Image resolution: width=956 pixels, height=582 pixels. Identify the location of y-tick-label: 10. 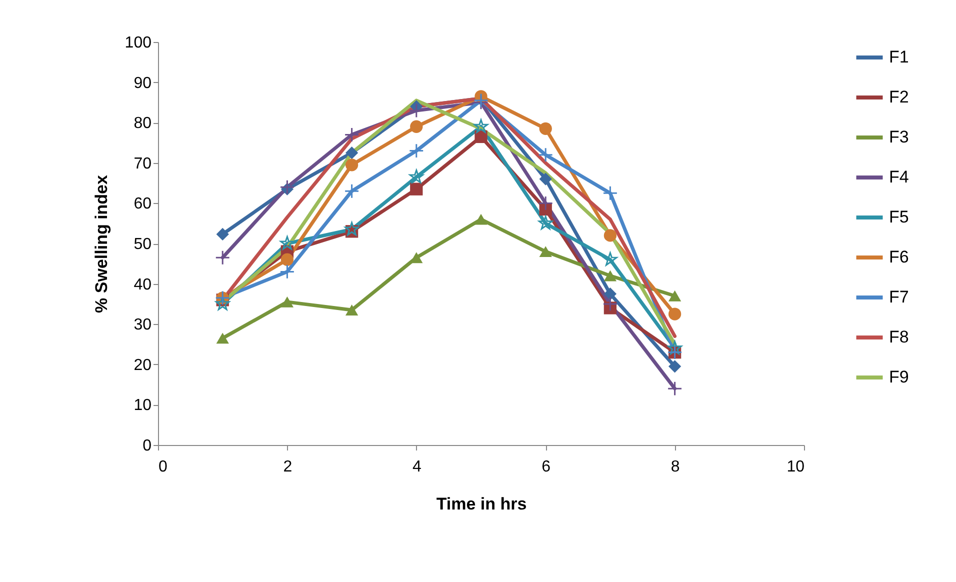
(143, 405).